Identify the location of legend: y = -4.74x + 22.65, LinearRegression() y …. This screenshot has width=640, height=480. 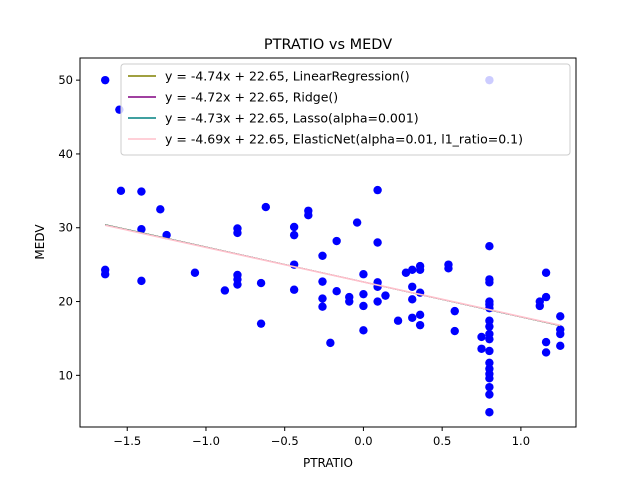
(345, 109).